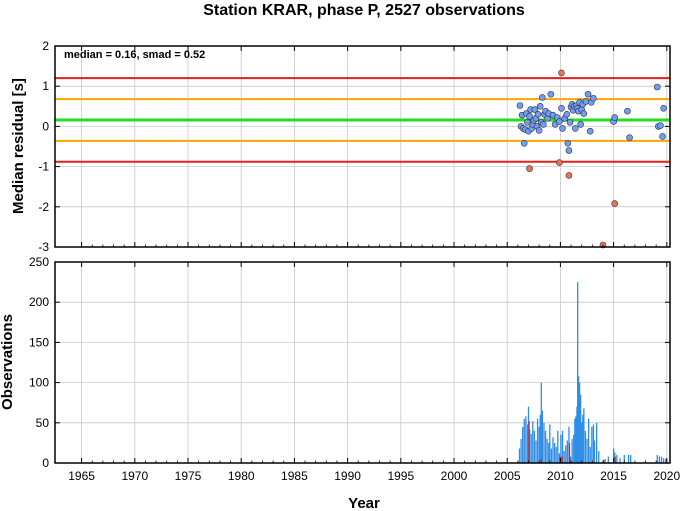 The width and height of the screenshot is (687, 511). What do you see at coordinates (134, 476) in the screenshot?
I see `x-tick-label: 1970` at bounding box center [134, 476].